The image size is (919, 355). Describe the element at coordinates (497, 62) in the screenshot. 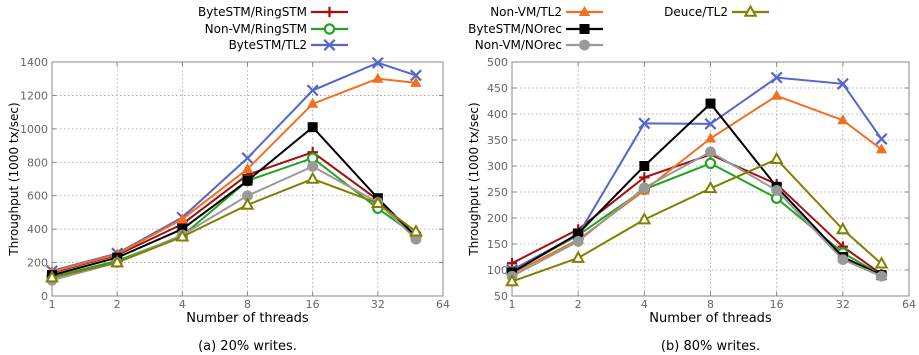

I see `y-tick-label: 500` at that location.